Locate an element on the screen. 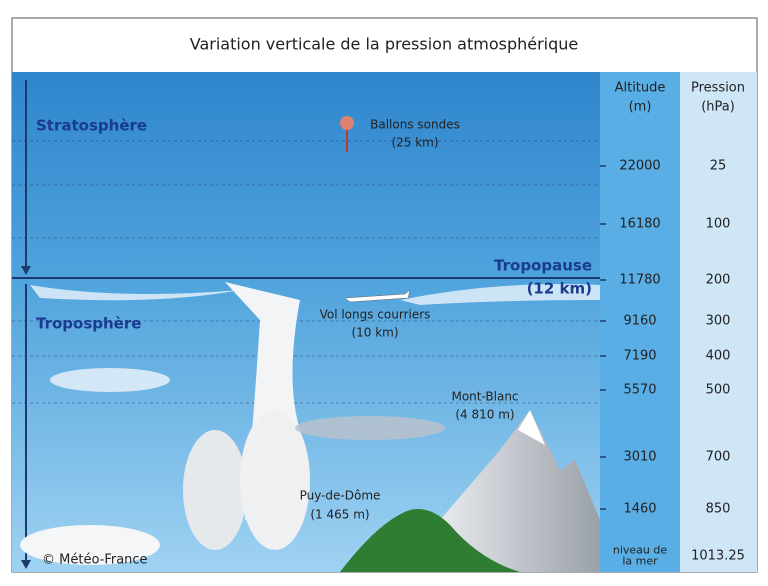 This screenshot has height=586, width=768. annotation: Vol longs courriers is located at coordinates (375, 315).